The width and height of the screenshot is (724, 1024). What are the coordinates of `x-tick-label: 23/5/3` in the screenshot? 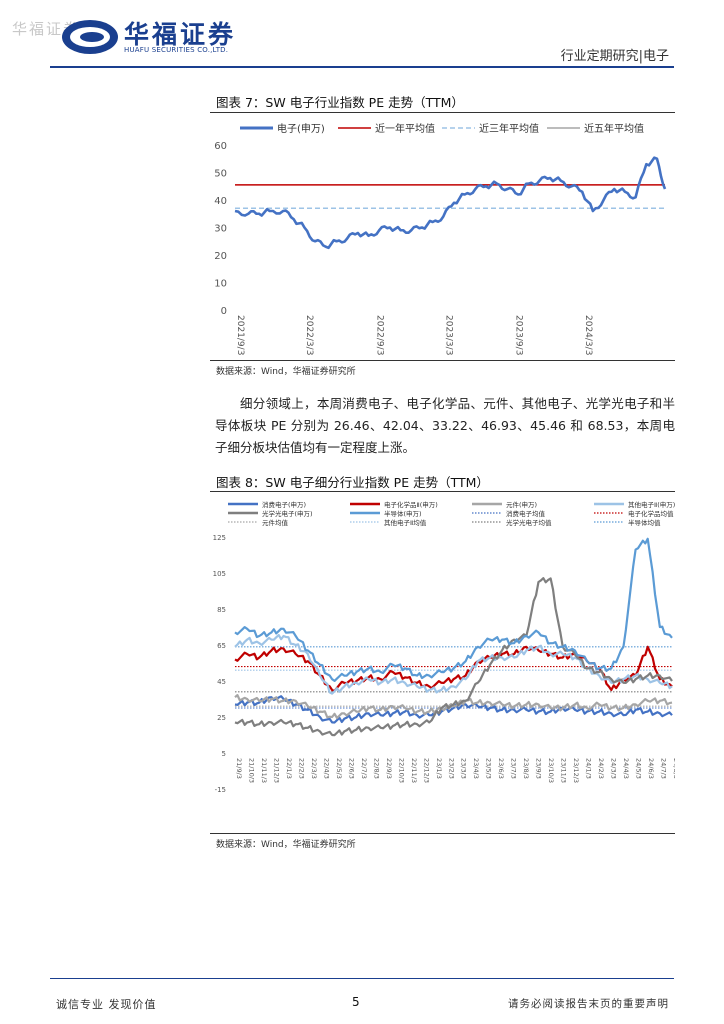 It's located at (489, 768).